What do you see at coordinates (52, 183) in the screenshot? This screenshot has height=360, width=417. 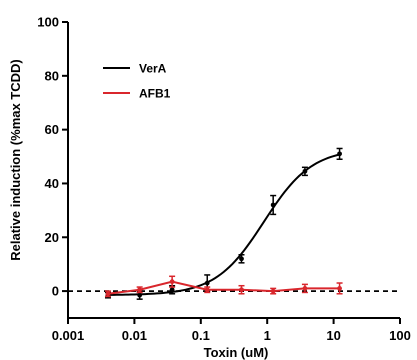 I see `y-tick-label-40: 40` at bounding box center [52, 183].